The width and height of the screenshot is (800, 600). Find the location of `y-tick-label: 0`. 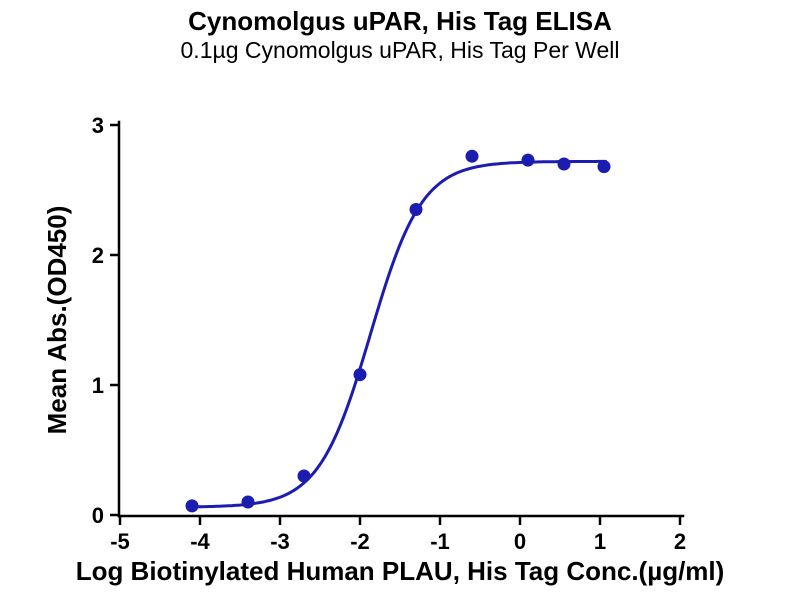

y-tick-label: 0 is located at coordinates (98, 515).